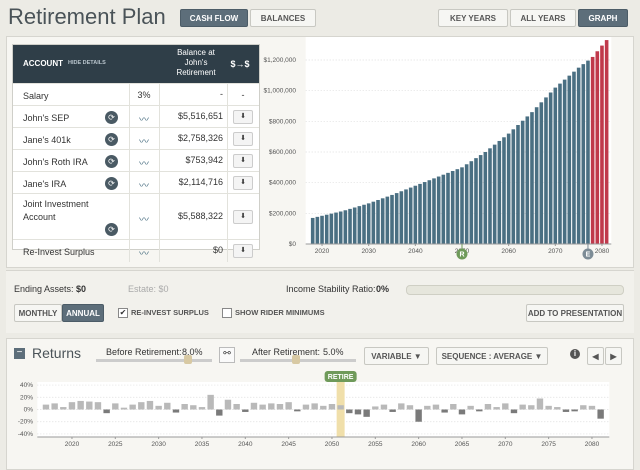 Image resolution: width=640 pixels, height=470 pixels. Describe the element at coordinates (83, 313) in the screenshot. I see `annual-button: ANNUAL` at that location.